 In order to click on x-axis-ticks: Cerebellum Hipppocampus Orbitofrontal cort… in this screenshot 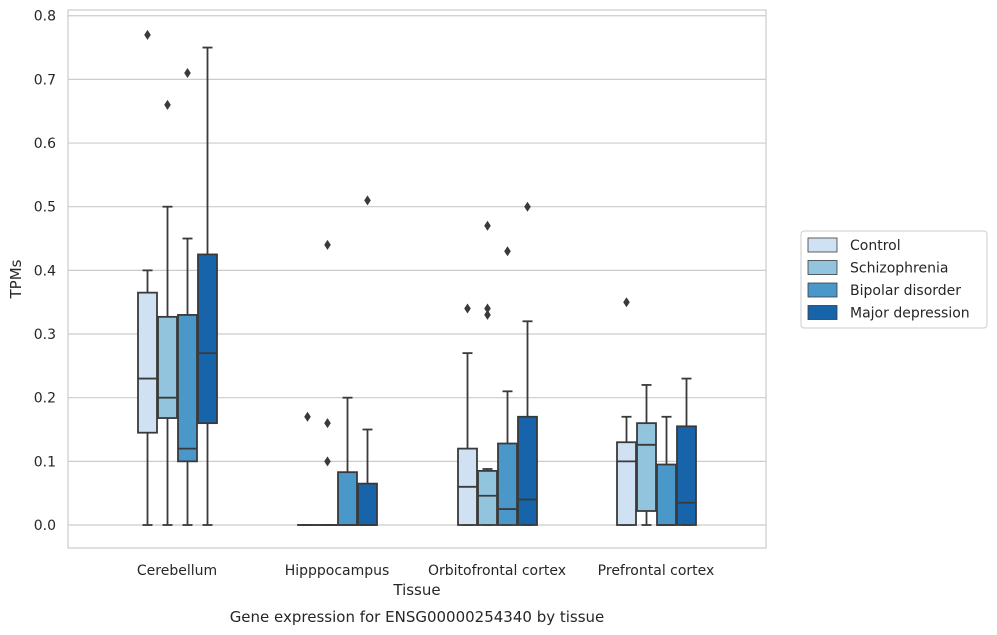, I will do `click(425, 571)`.